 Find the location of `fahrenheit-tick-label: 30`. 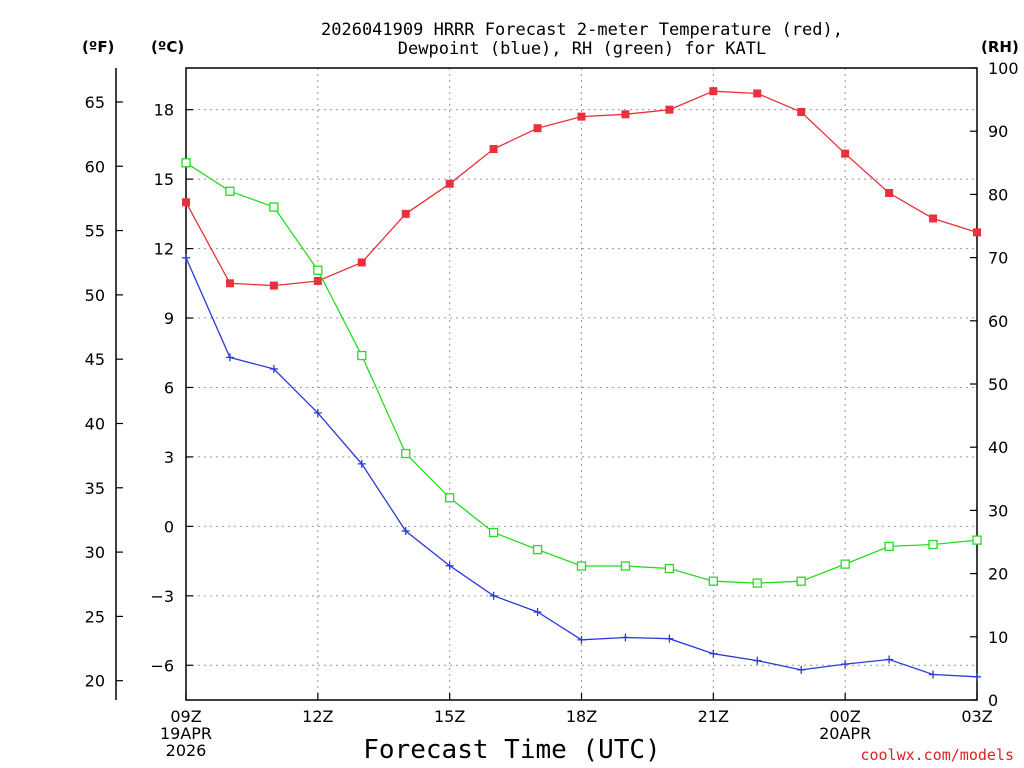

fahrenheit-tick-label: 30 is located at coordinates (95, 552).